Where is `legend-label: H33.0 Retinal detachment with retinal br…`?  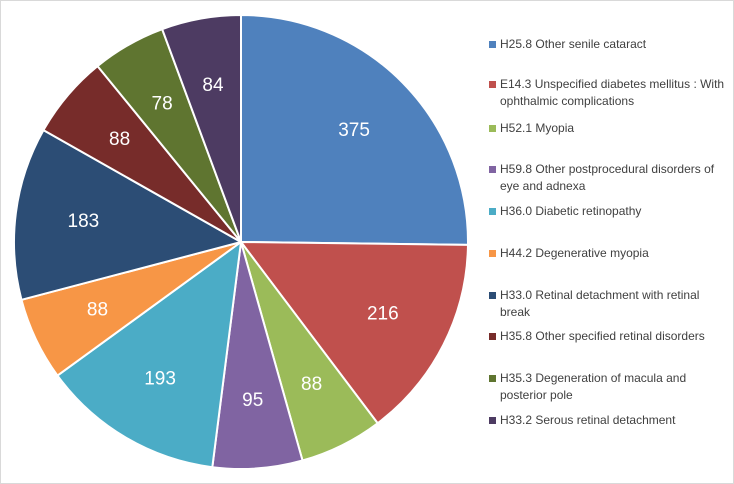 legend-label: H33.0 Retinal detachment with retinal br… is located at coordinates (600, 303).